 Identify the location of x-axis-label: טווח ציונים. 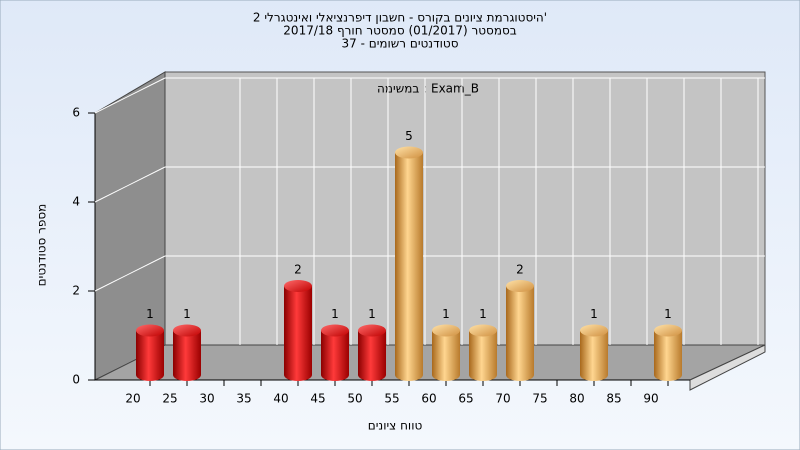
(395, 426).